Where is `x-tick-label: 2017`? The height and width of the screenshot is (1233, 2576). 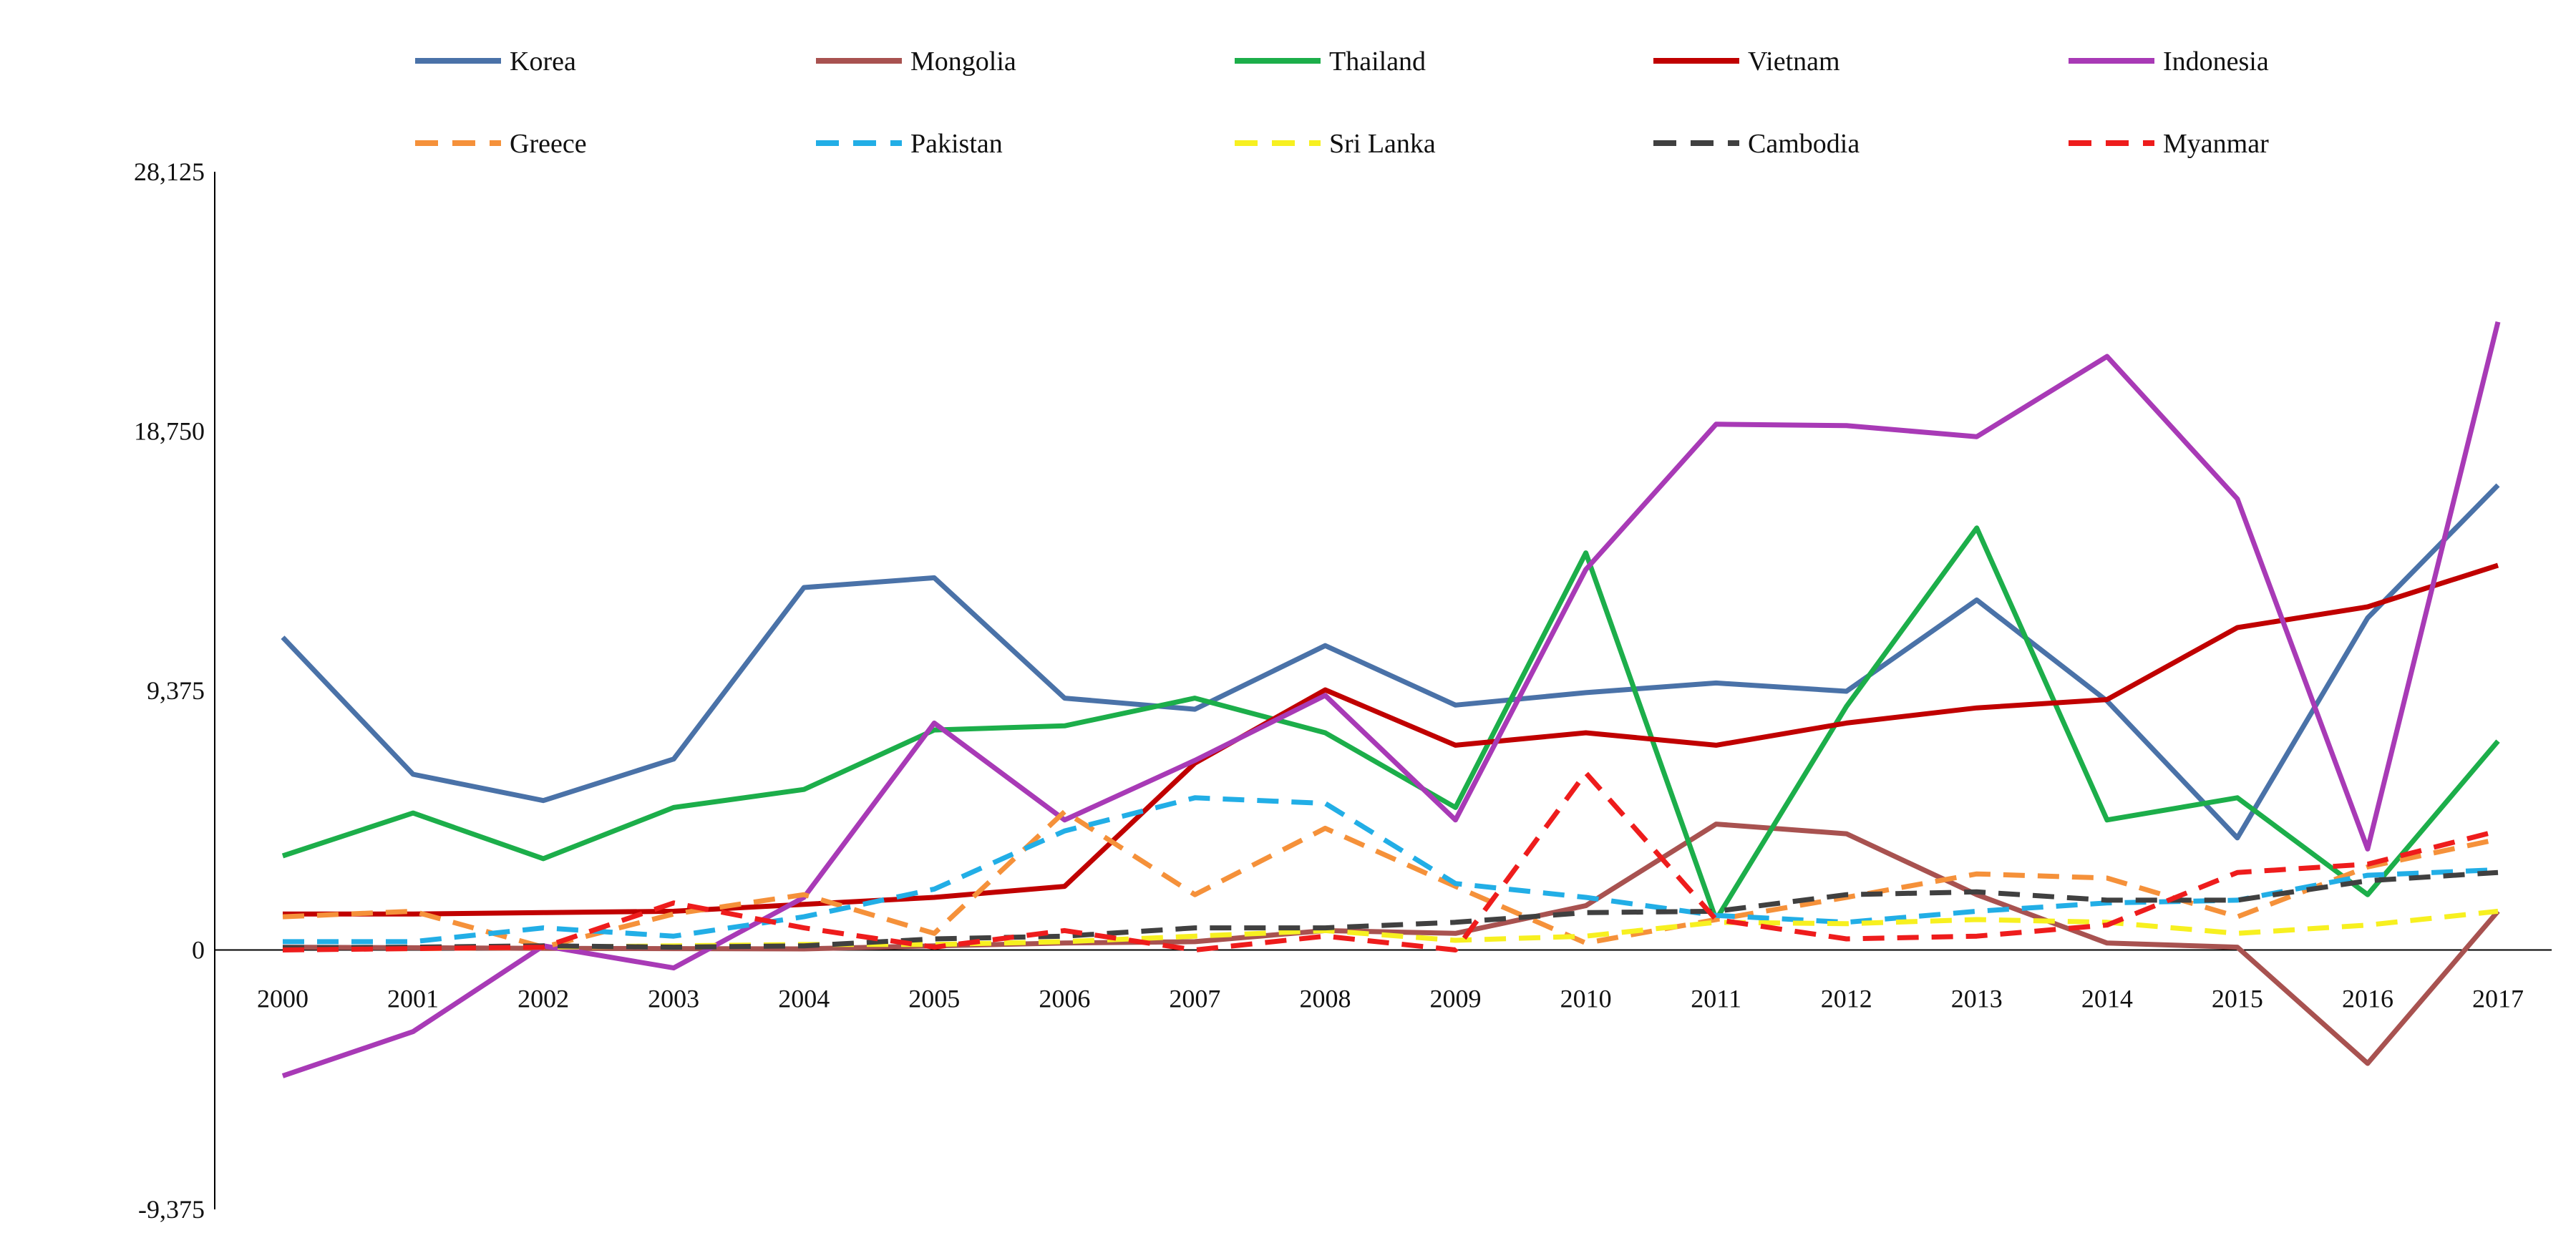 x-tick-label: 2017 is located at coordinates (2498, 999).